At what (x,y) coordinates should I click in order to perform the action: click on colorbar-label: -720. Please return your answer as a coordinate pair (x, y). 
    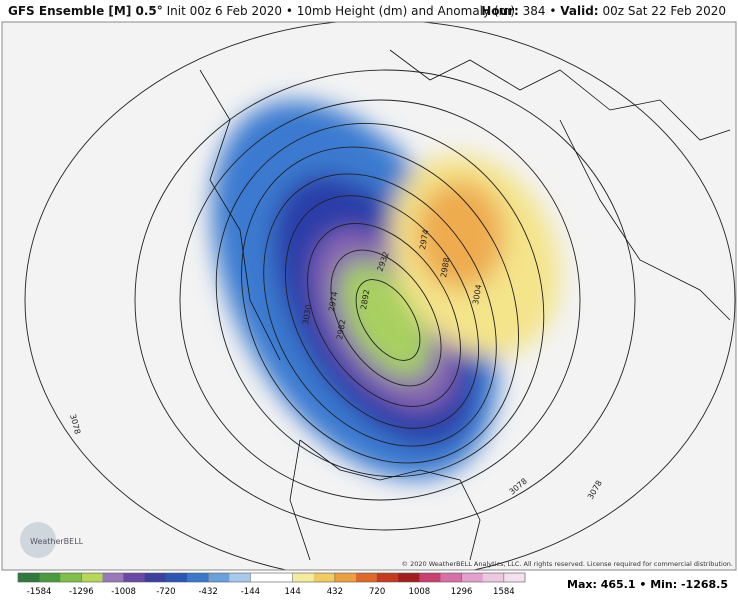
    Looking at the image, I should click on (165, 592).